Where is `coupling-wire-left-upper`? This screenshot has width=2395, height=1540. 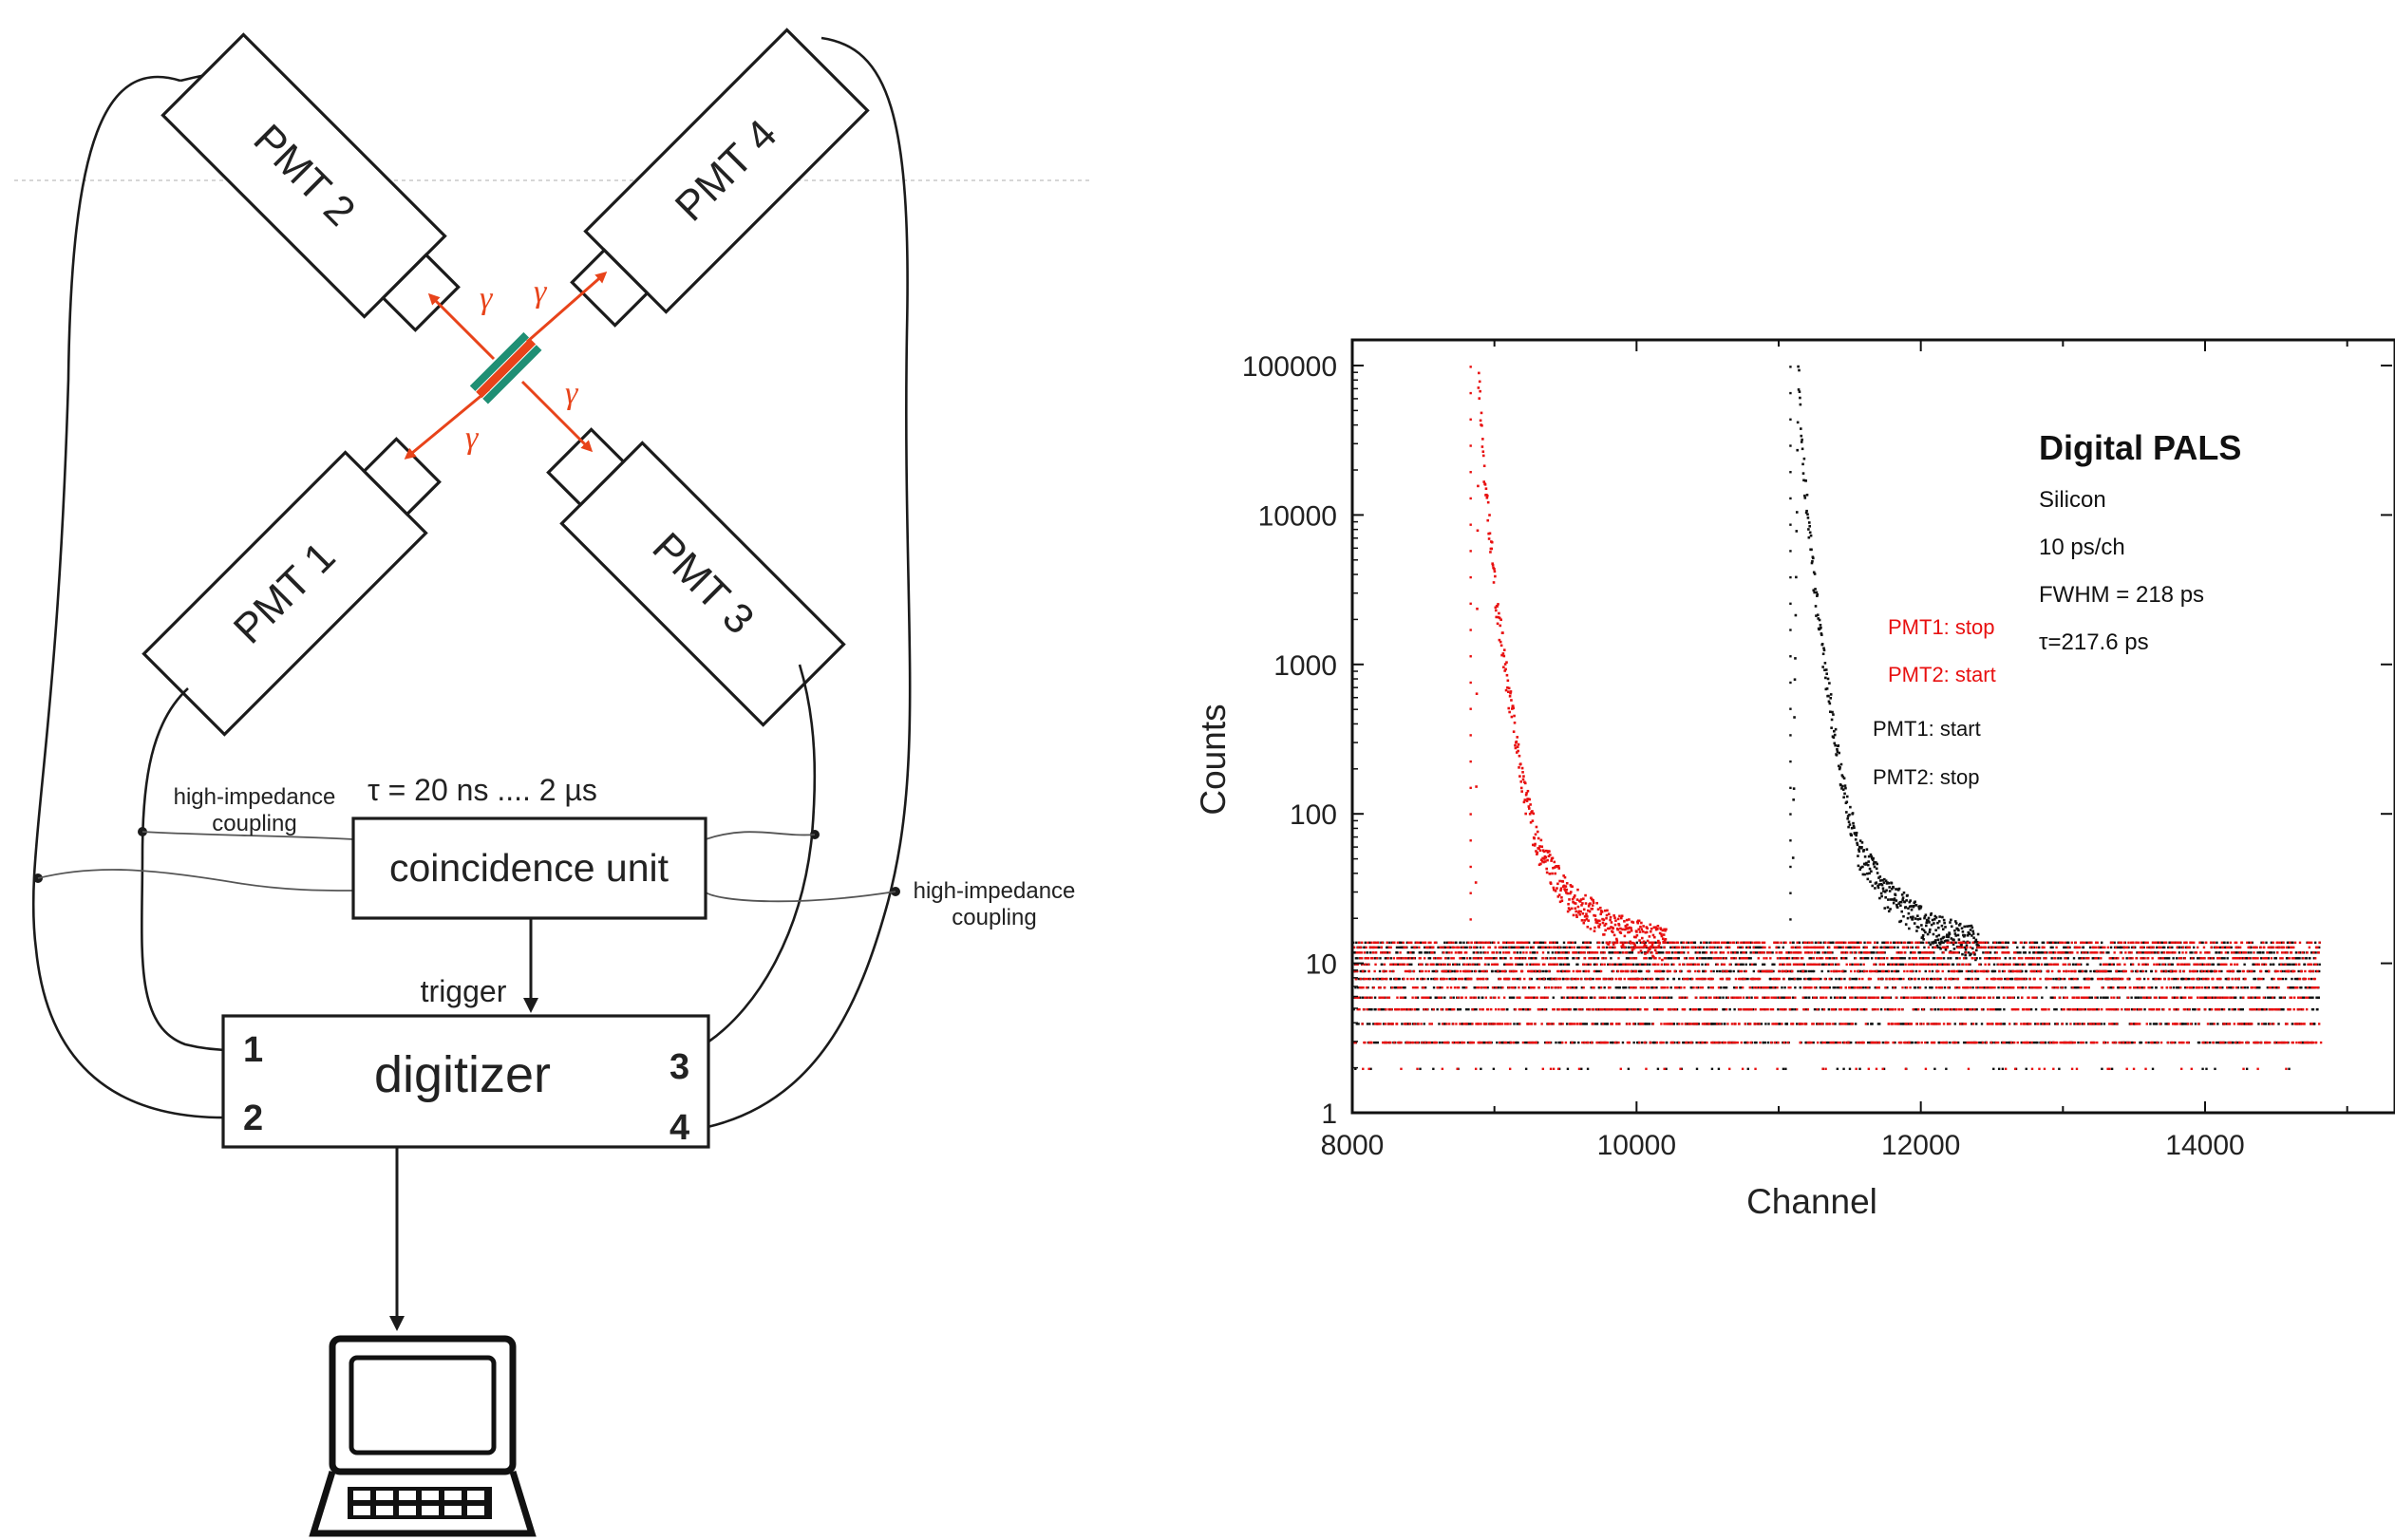 coupling-wire-left-upper is located at coordinates (247, 836).